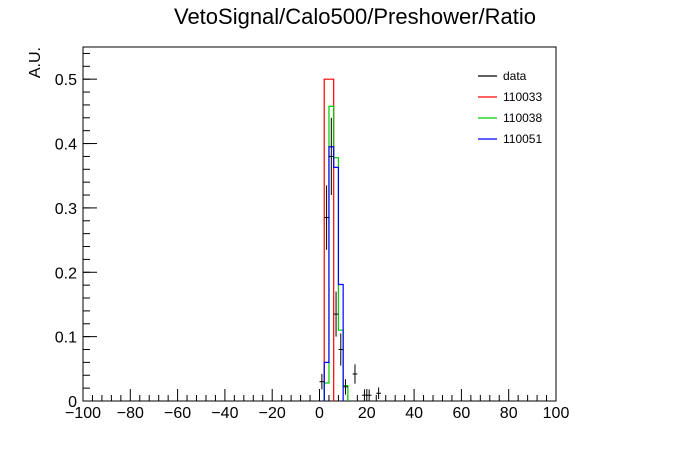 The width and height of the screenshot is (696, 472). What do you see at coordinates (414, 413) in the screenshot?
I see `x-tick-label: 40` at bounding box center [414, 413].